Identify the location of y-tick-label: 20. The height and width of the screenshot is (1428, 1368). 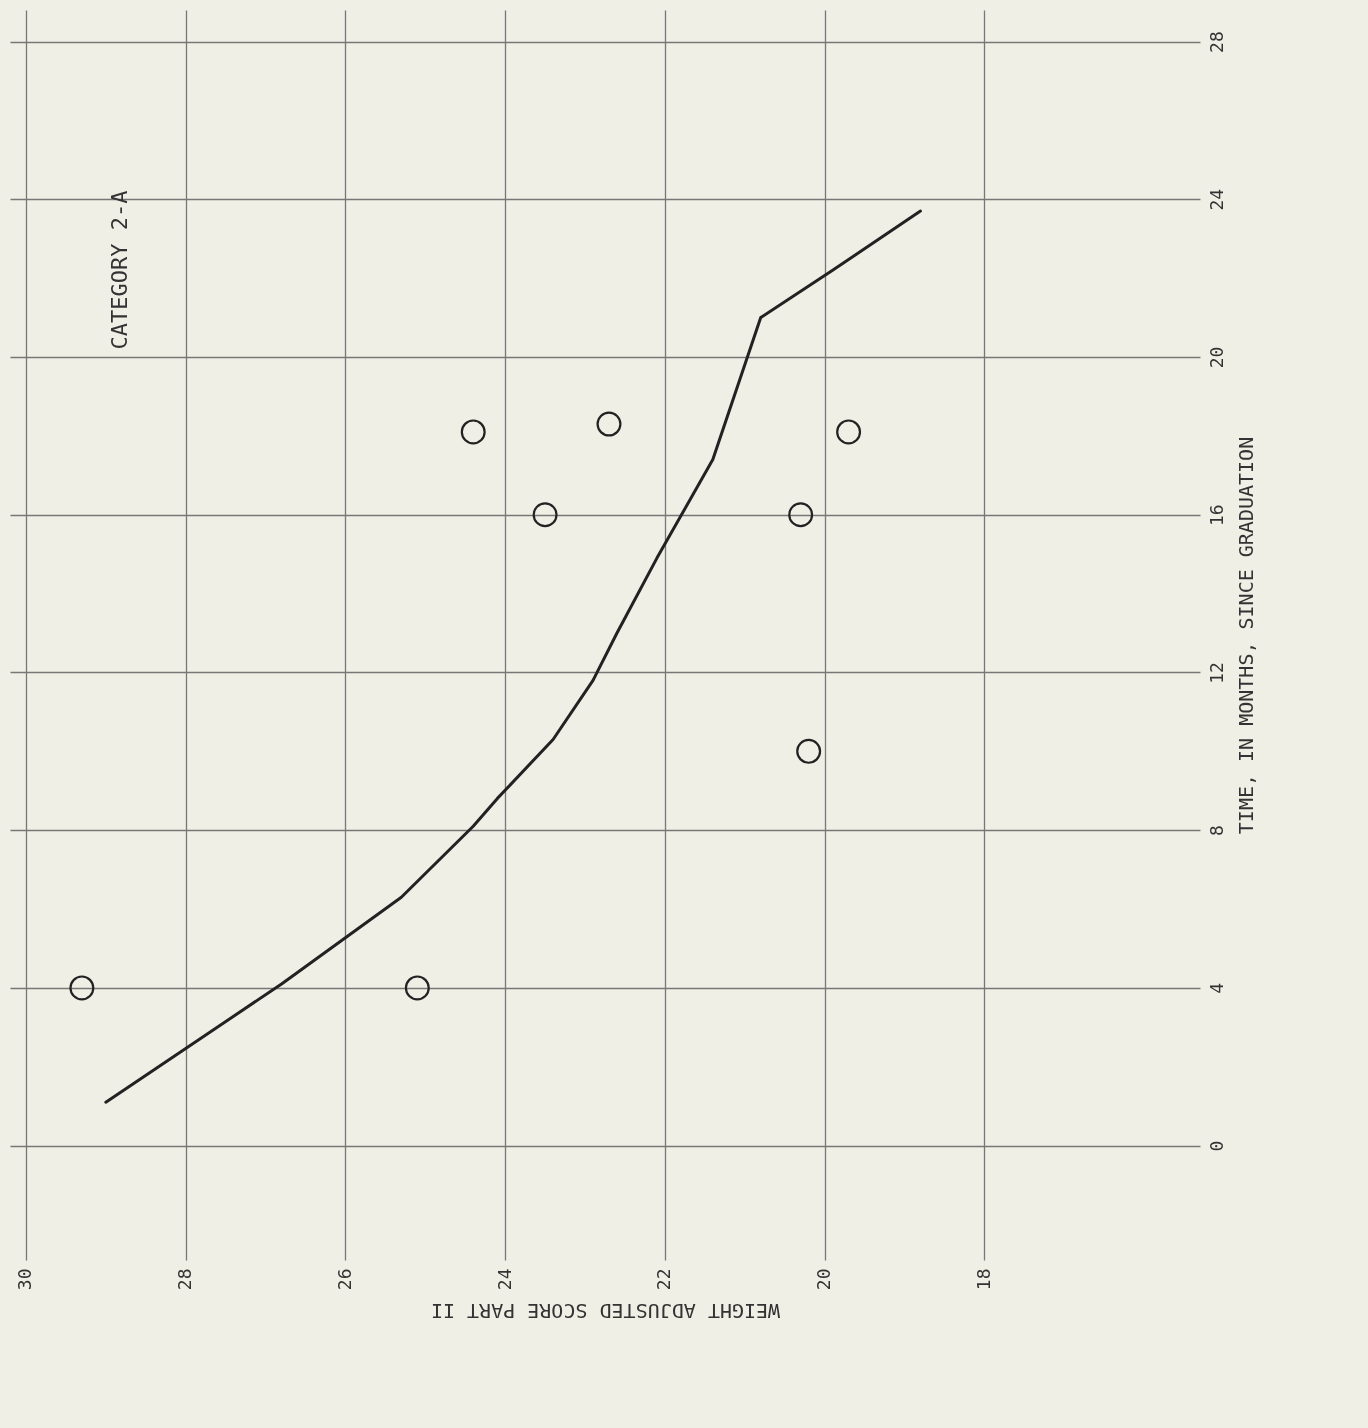
(1216, 357).